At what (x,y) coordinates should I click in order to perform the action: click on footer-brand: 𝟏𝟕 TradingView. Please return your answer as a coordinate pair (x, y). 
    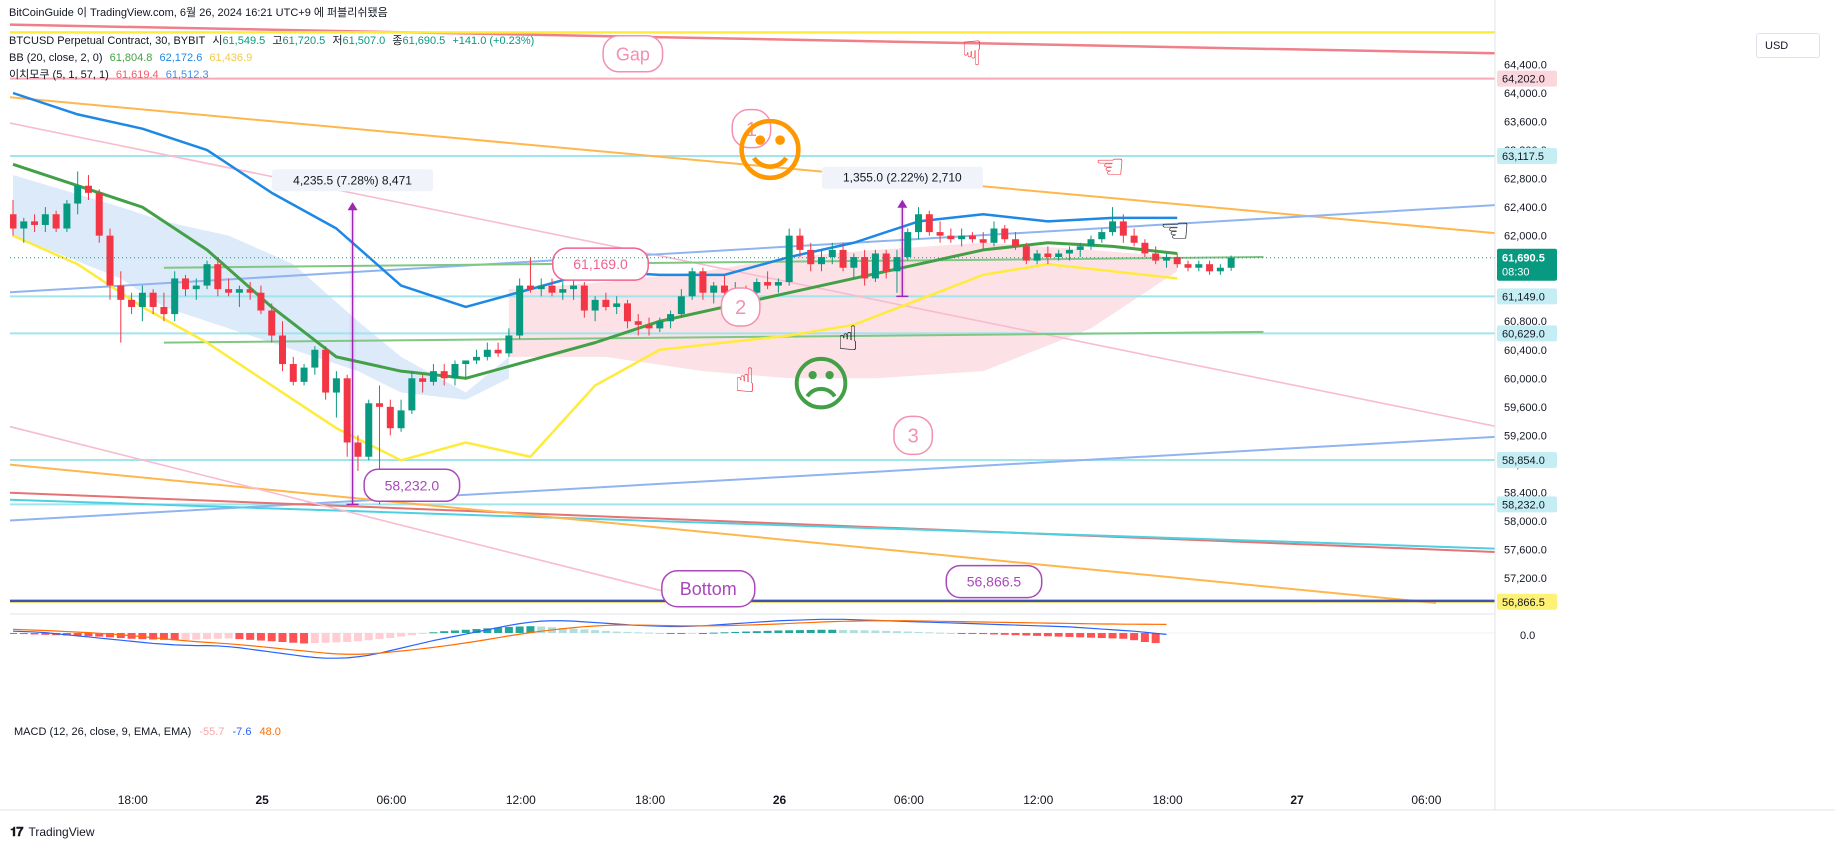
    Looking at the image, I should click on (52, 832).